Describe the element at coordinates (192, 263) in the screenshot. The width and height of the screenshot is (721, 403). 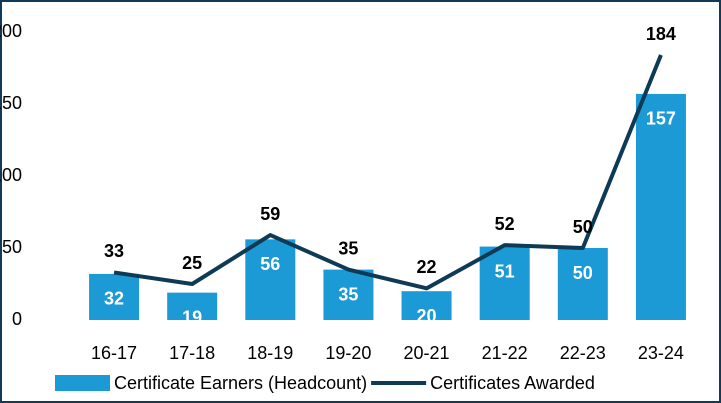
I see `line-value-label: 25` at that location.